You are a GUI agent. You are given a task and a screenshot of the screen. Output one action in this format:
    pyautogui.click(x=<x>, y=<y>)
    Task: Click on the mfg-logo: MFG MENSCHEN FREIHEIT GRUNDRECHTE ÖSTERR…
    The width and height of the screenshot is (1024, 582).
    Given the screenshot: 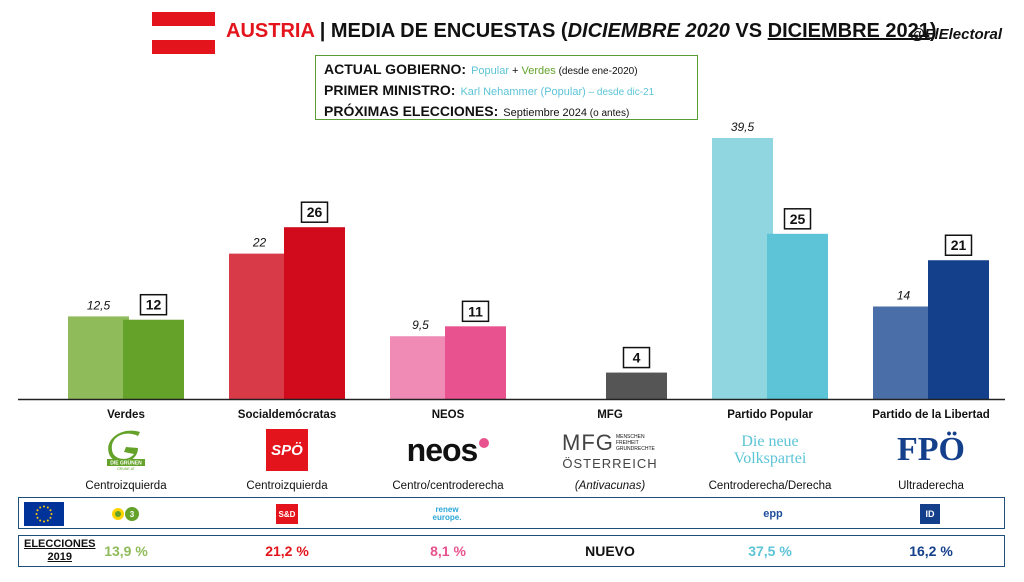 What is the action you would take?
    pyautogui.click(x=610, y=450)
    